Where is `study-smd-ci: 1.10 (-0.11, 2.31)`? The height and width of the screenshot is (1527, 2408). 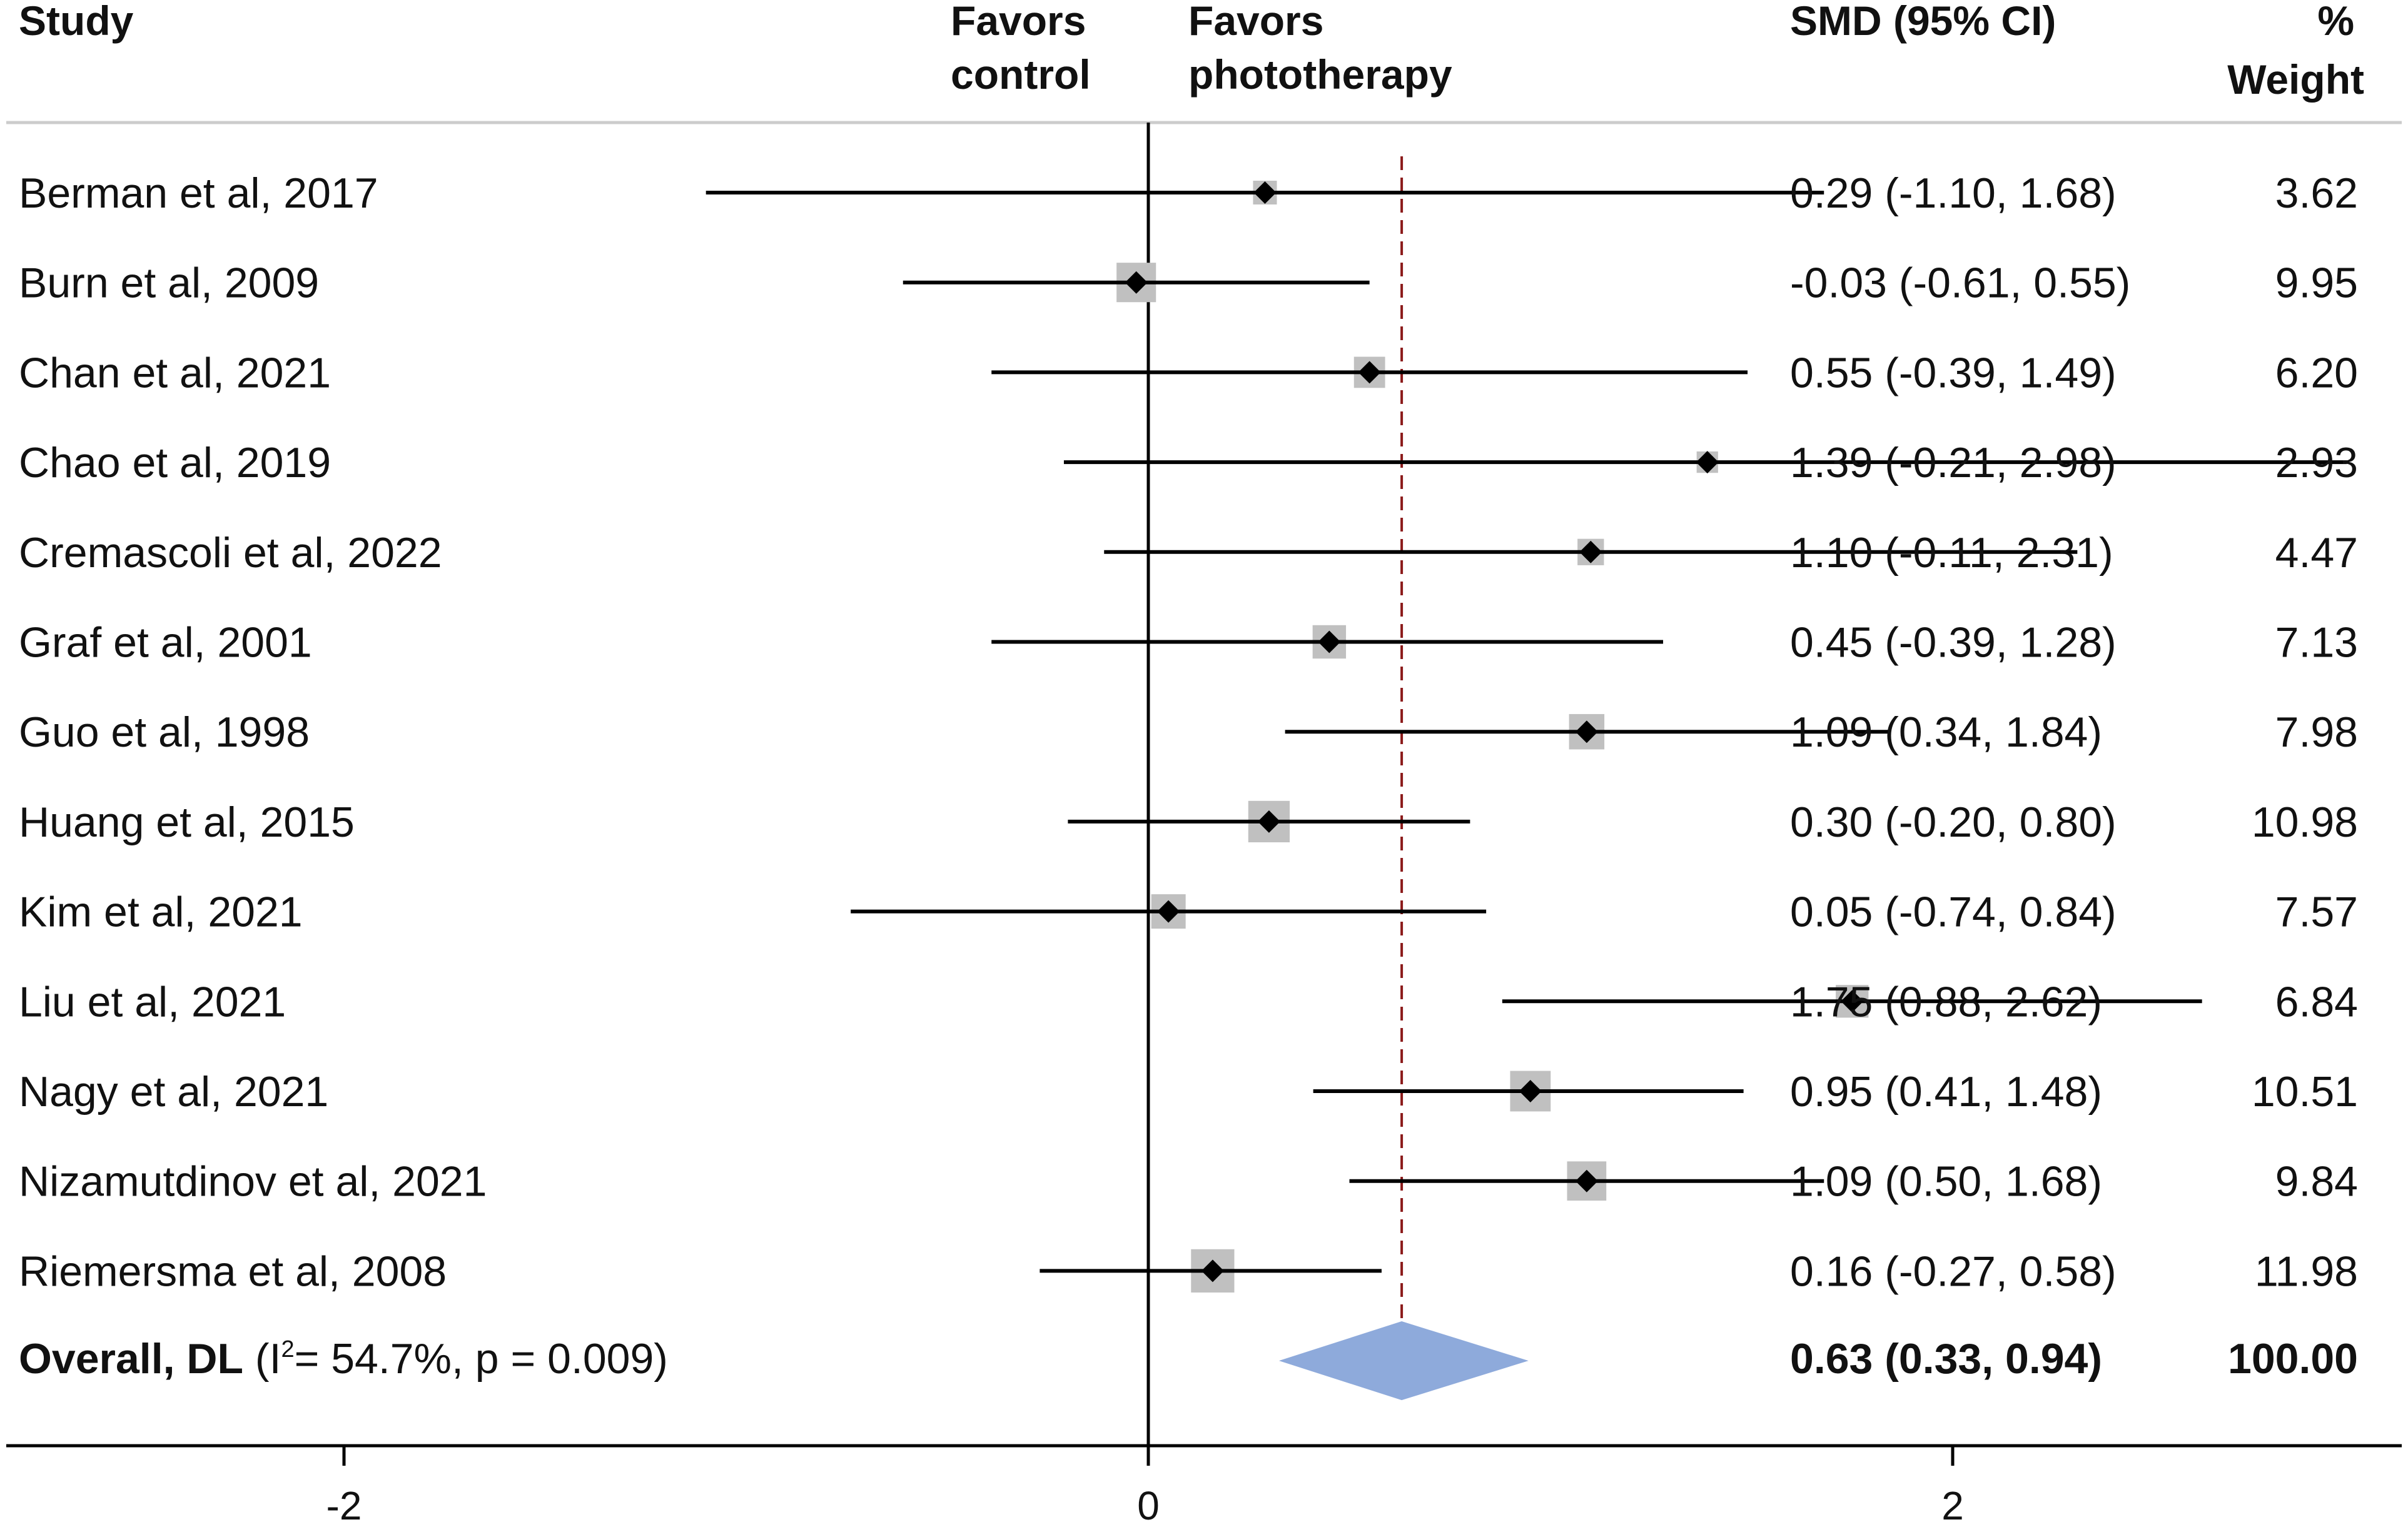
study-smd-ci: 1.10 (-0.11, 2.31) is located at coordinates (1951, 553).